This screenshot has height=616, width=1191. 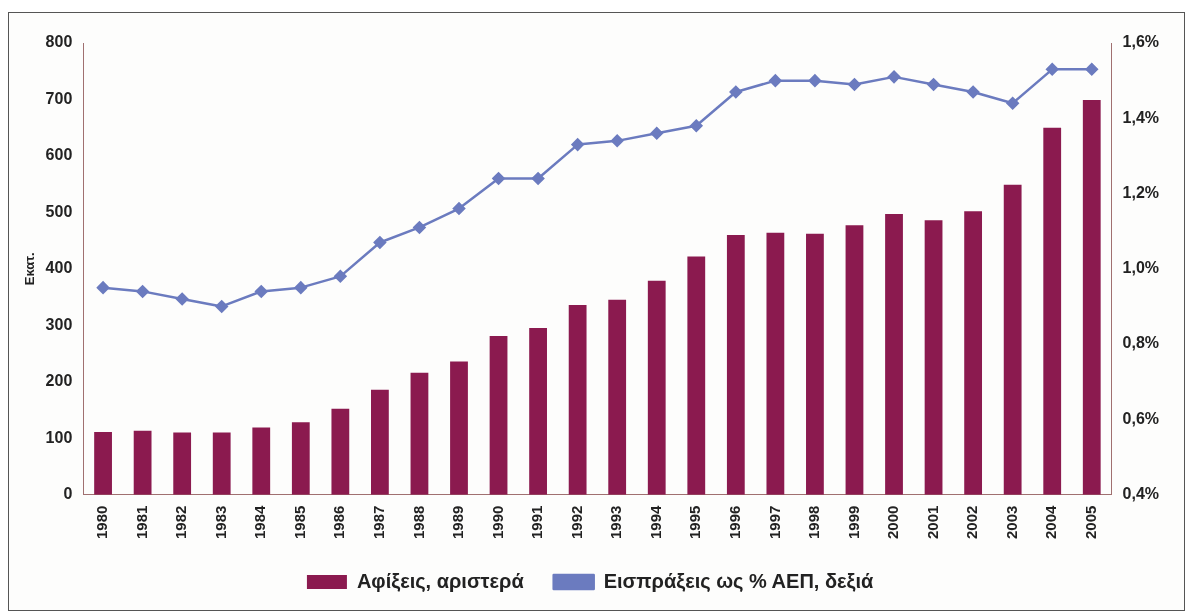 What do you see at coordinates (59, 155) in the screenshot?
I see `y-tick-label: 600` at bounding box center [59, 155].